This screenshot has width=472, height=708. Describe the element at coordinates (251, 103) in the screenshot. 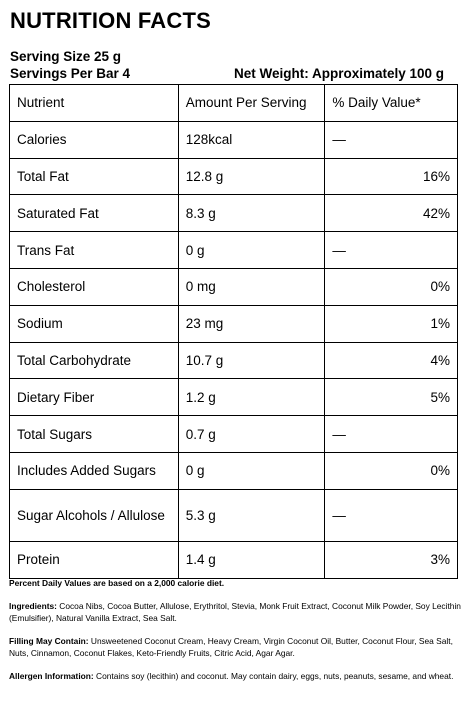

I see `column-header-amount: Amount Per Serving` at that location.